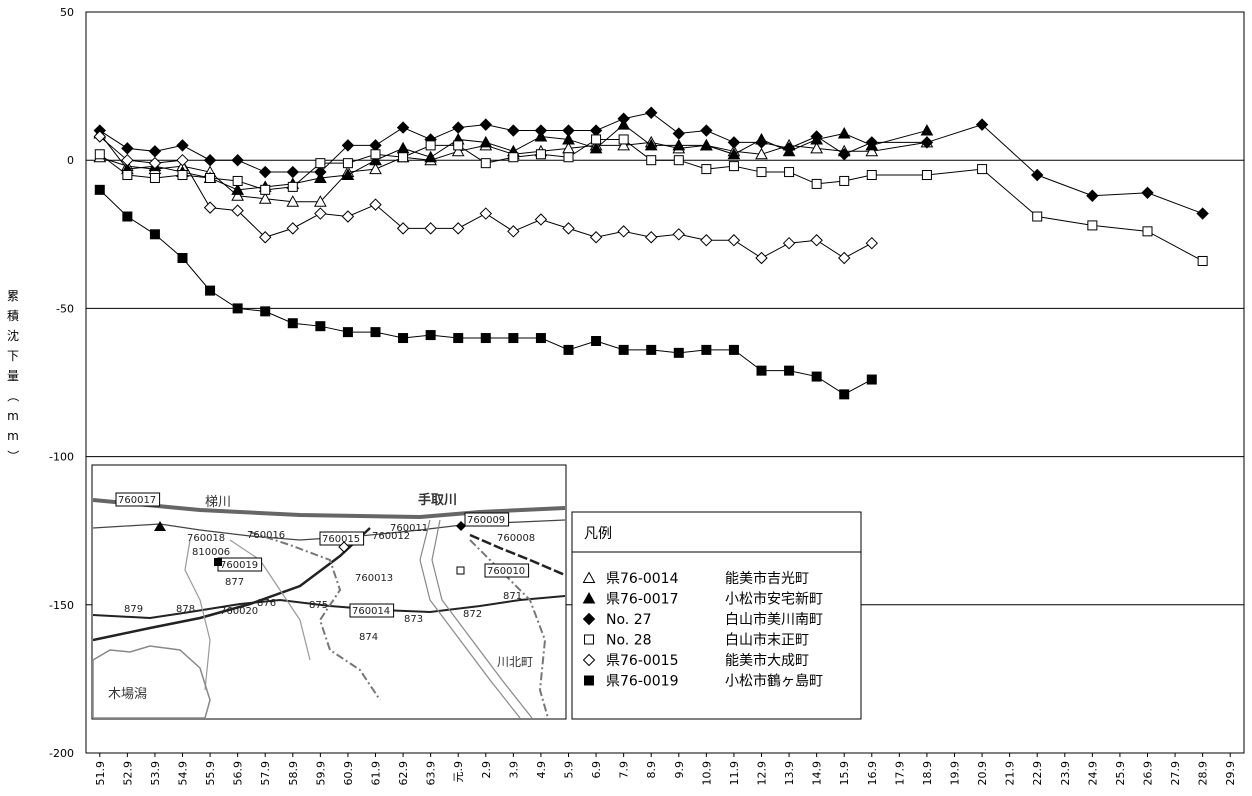 The height and width of the screenshot is (796, 1252). Describe the element at coordinates (341, 539) in the screenshot. I see `map-point-label: 760015` at that location.